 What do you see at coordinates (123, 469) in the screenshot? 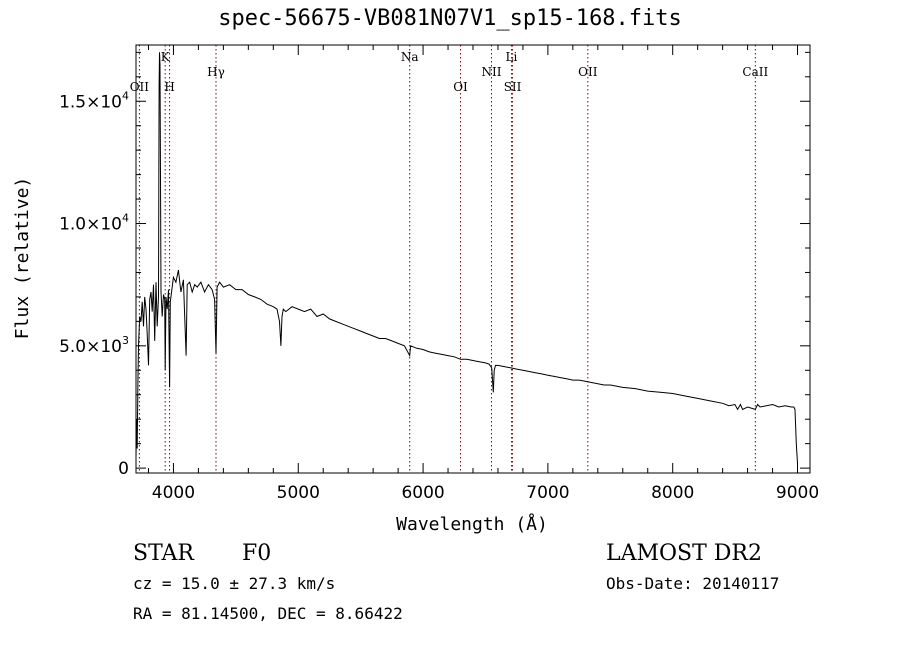
I see `y-tick-label: 0` at bounding box center [123, 469].